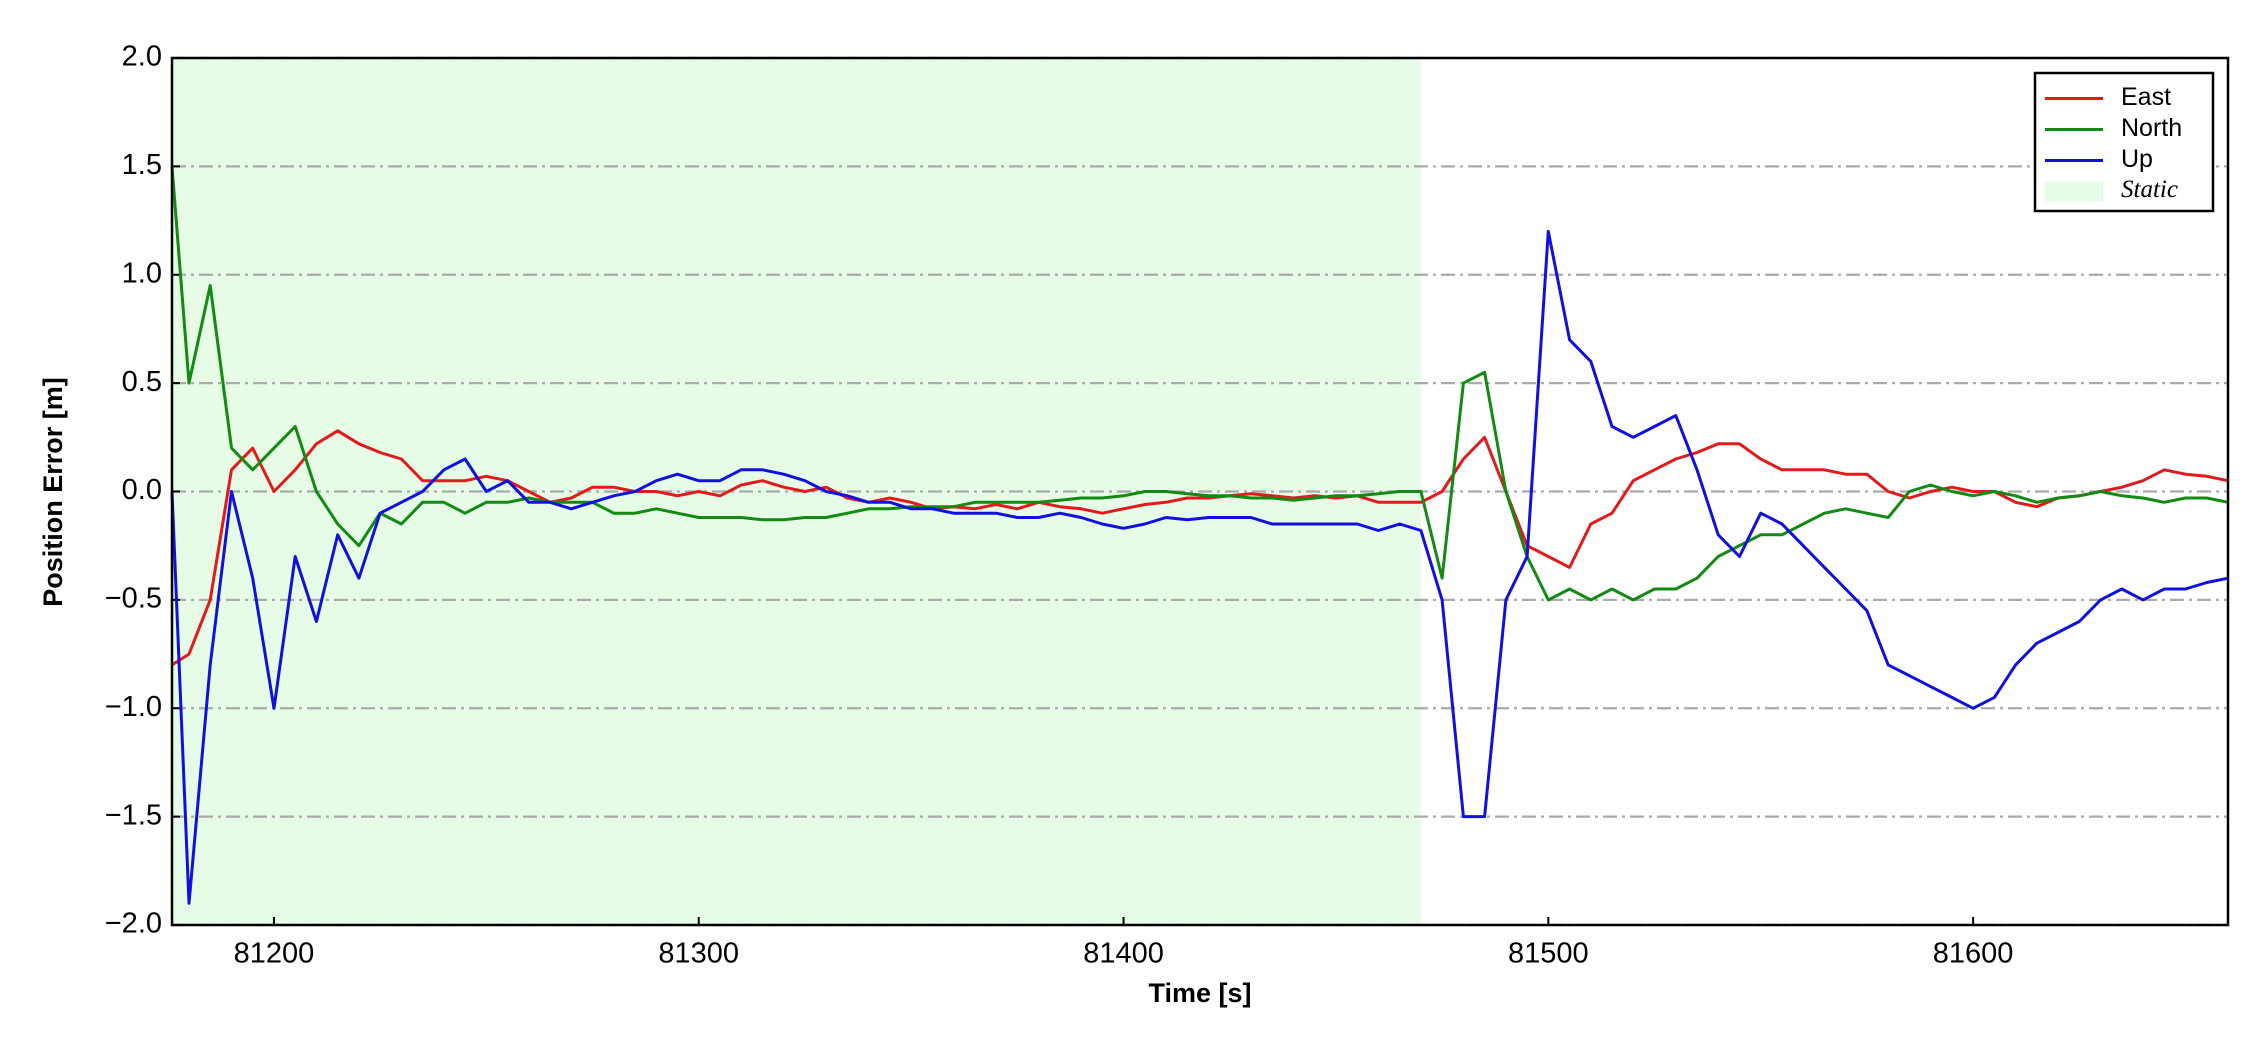 This screenshot has width=2250, height=1055. Describe the element at coordinates (142, 490) in the screenshot. I see `y-tick-label: 0.0` at that location.